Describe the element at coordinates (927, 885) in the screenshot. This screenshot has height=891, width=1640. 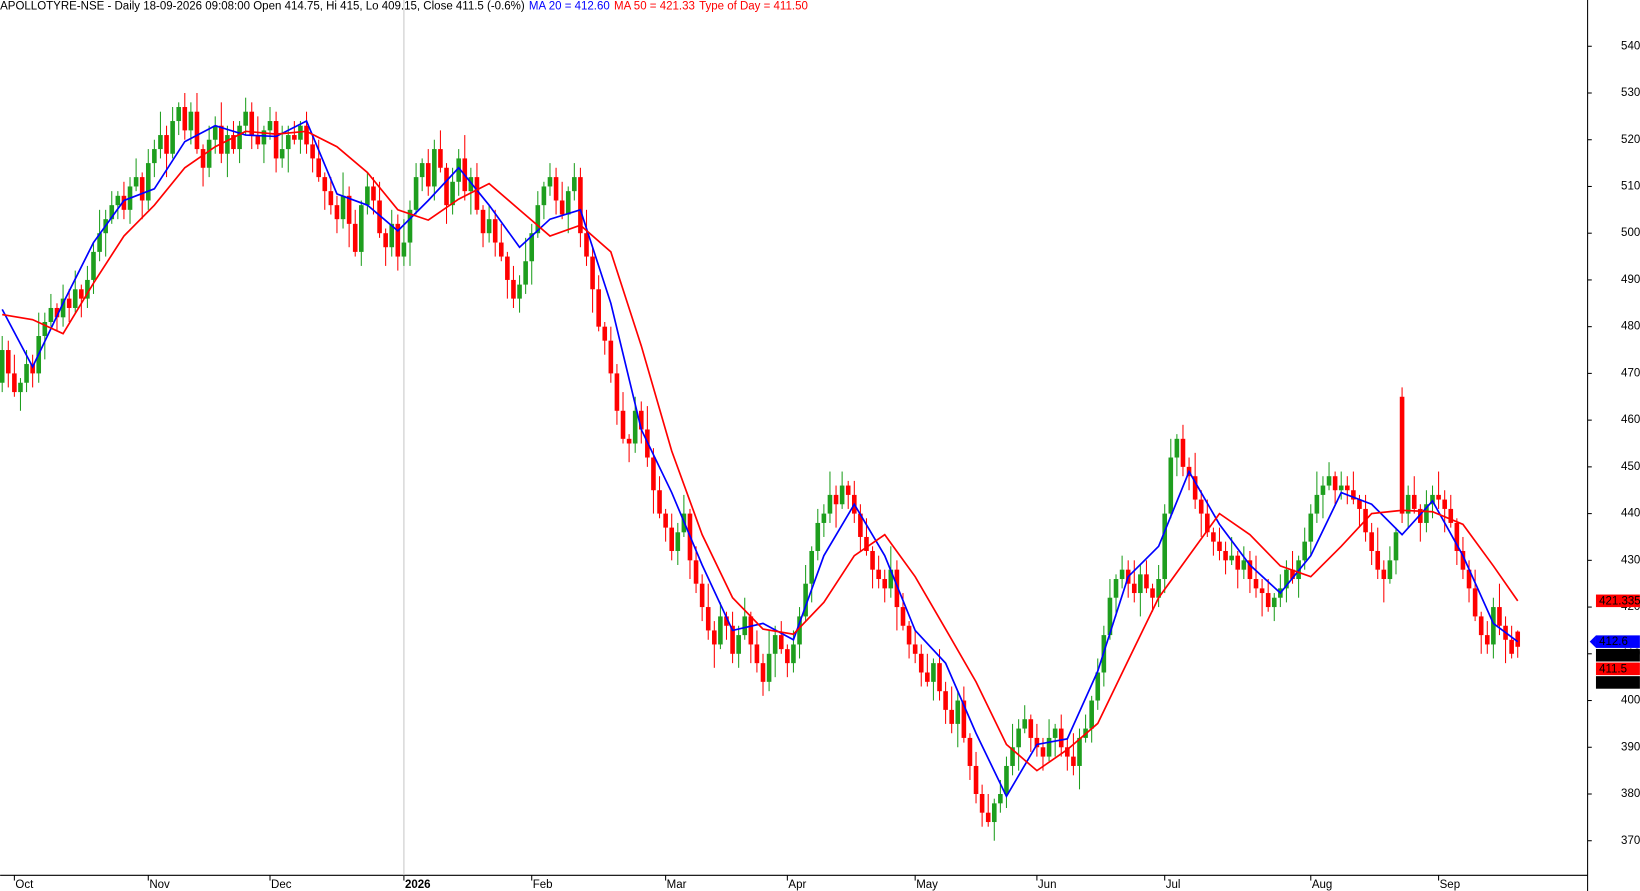
I see `x-tick-label: May` at that location.